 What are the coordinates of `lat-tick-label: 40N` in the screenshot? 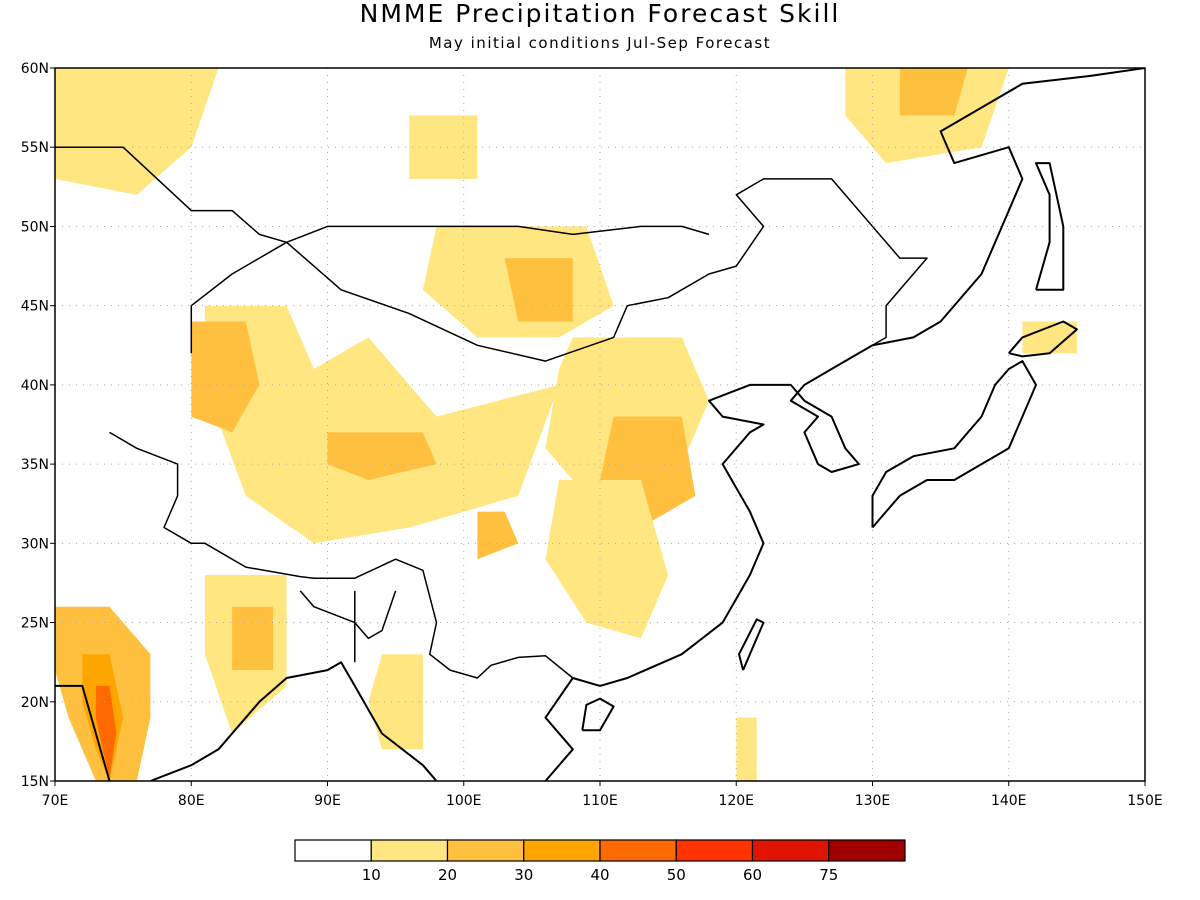 It's located at (35, 386).